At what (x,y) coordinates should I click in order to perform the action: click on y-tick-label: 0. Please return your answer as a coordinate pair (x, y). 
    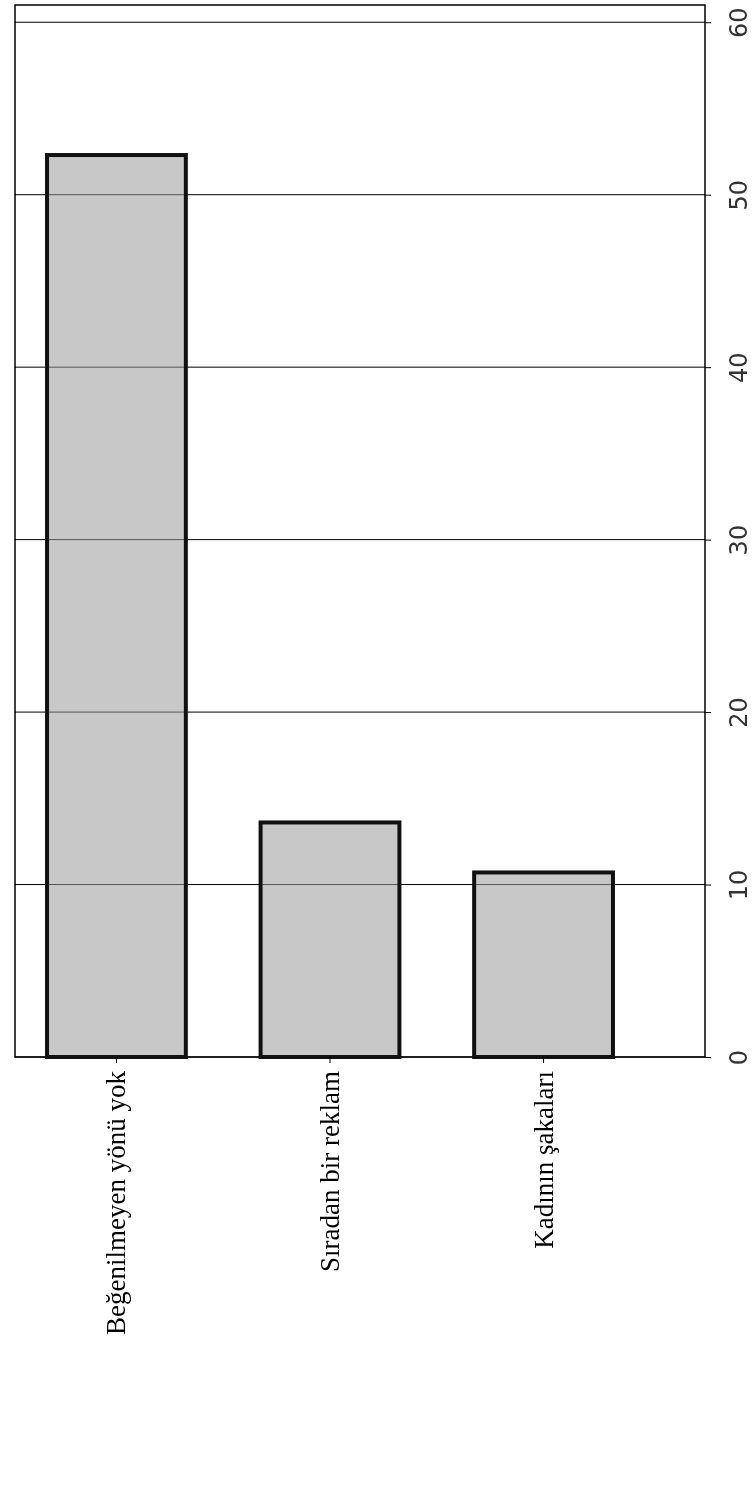
    Looking at the image, I should click on (739, 1057).